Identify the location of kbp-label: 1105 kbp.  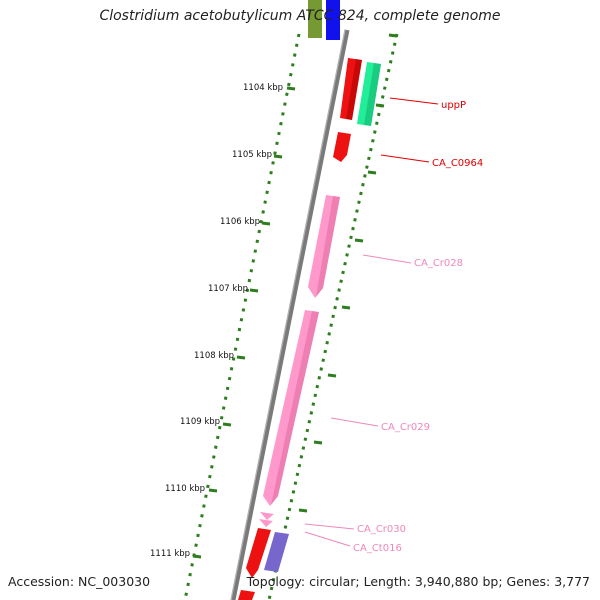
(252, 155).